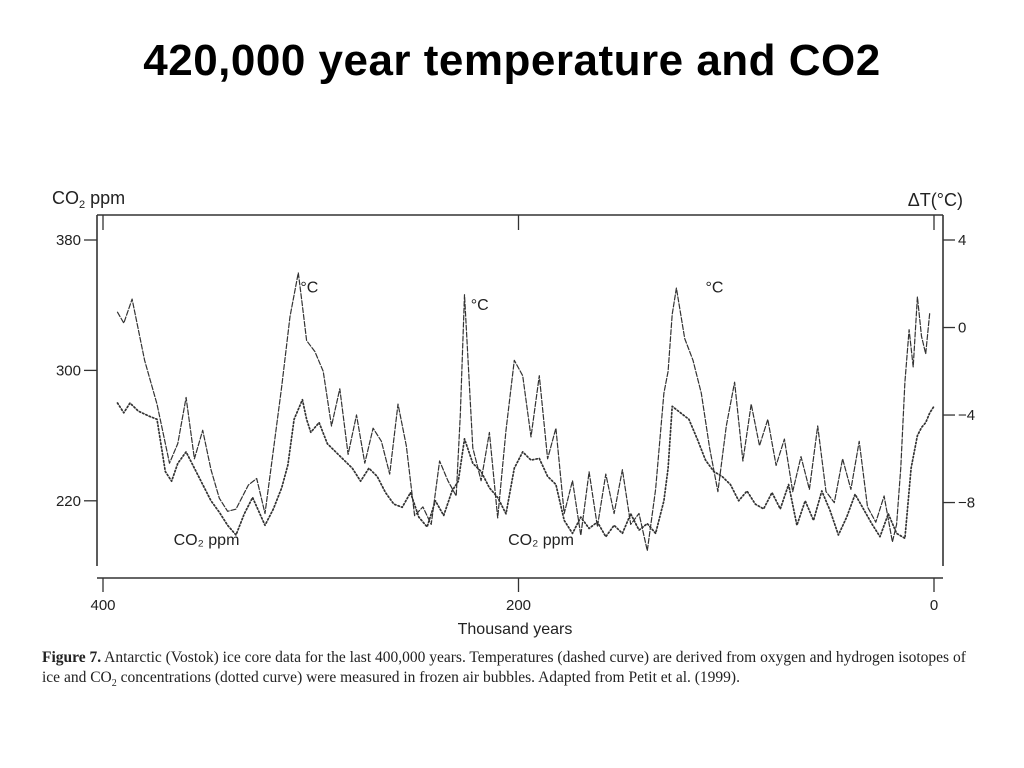 The width and height of the screenshot is (1024, 768). I want to click on left-axis-title: CO2 ppm, so click(88, 199).